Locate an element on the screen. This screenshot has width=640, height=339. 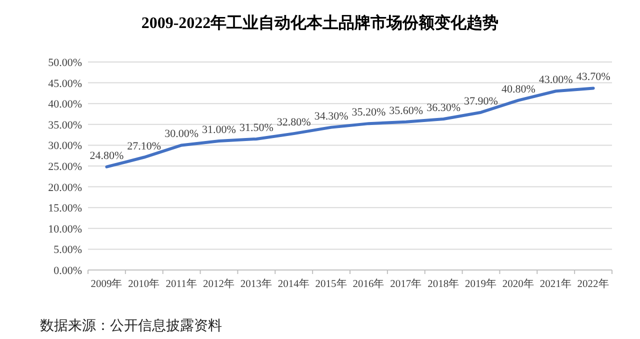
xtick: 2013年 is located at coordinates (256, 284).